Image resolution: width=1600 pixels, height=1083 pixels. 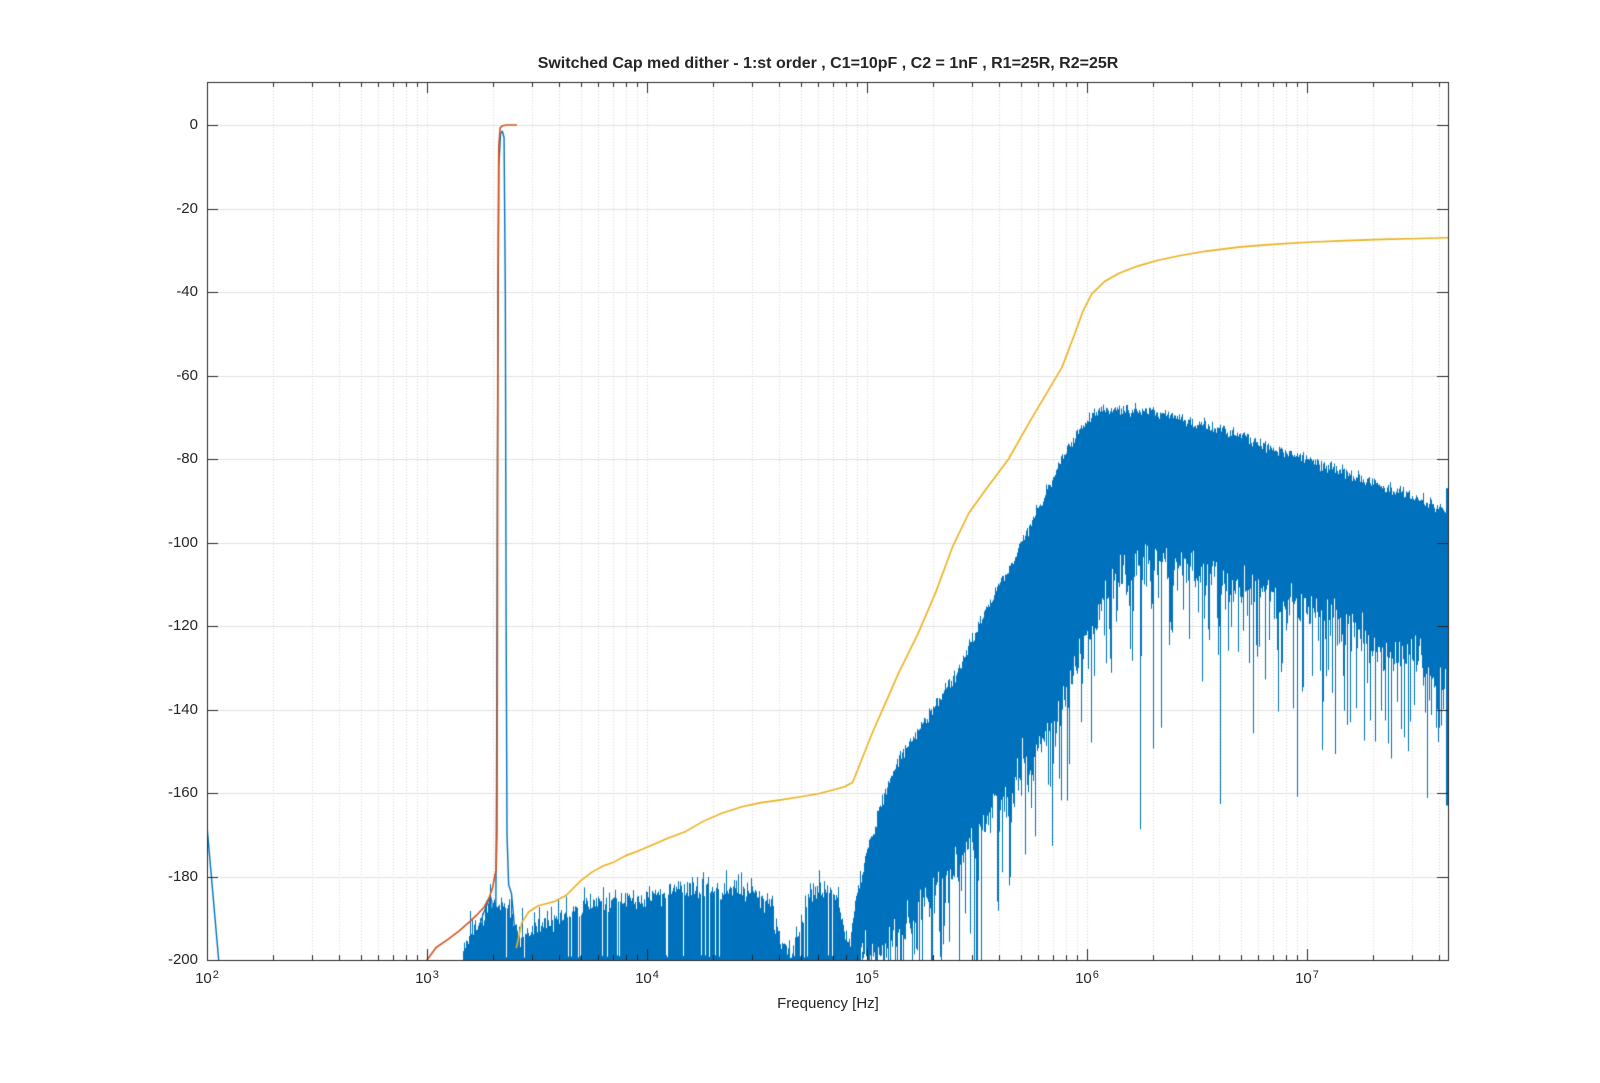 I want to click on y-tick-label: -20, so click(x=187, y=208).